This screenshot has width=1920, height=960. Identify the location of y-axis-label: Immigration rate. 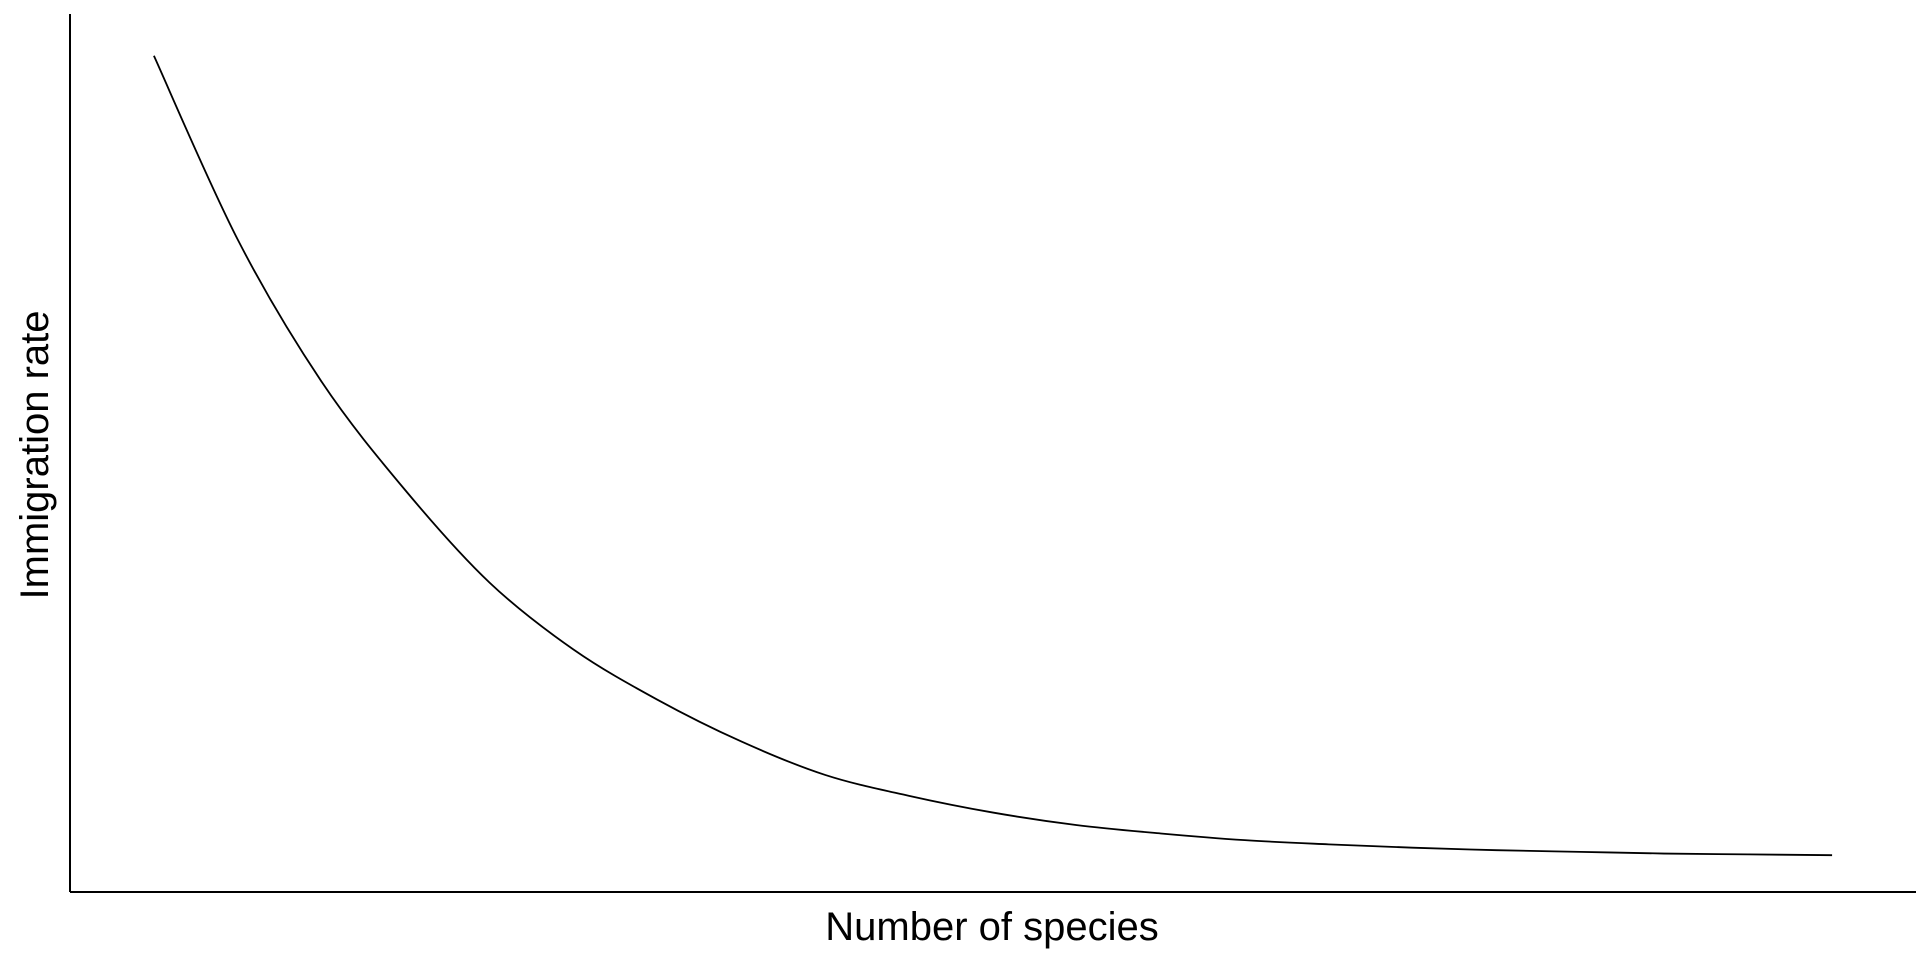
(35, 455).